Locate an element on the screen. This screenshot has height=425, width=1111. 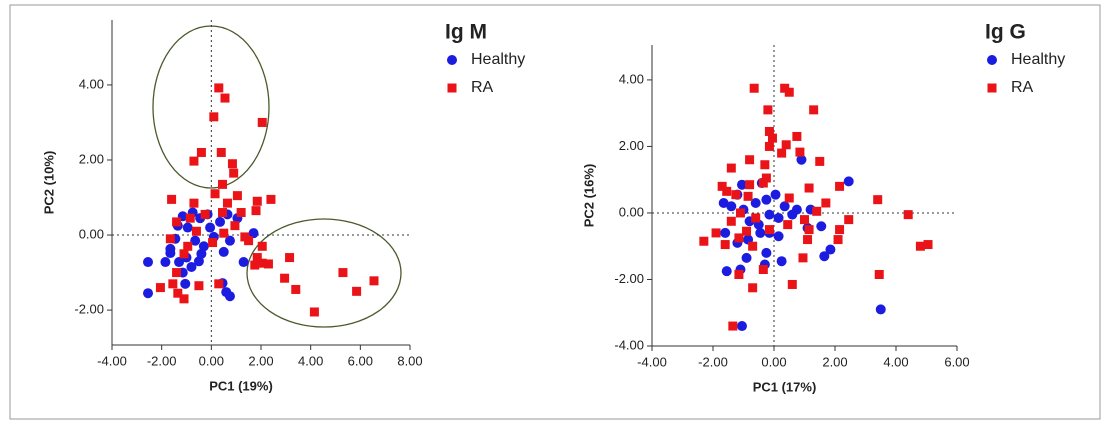
x-tick-label: 4.00 is located at coordinates (310, 360).